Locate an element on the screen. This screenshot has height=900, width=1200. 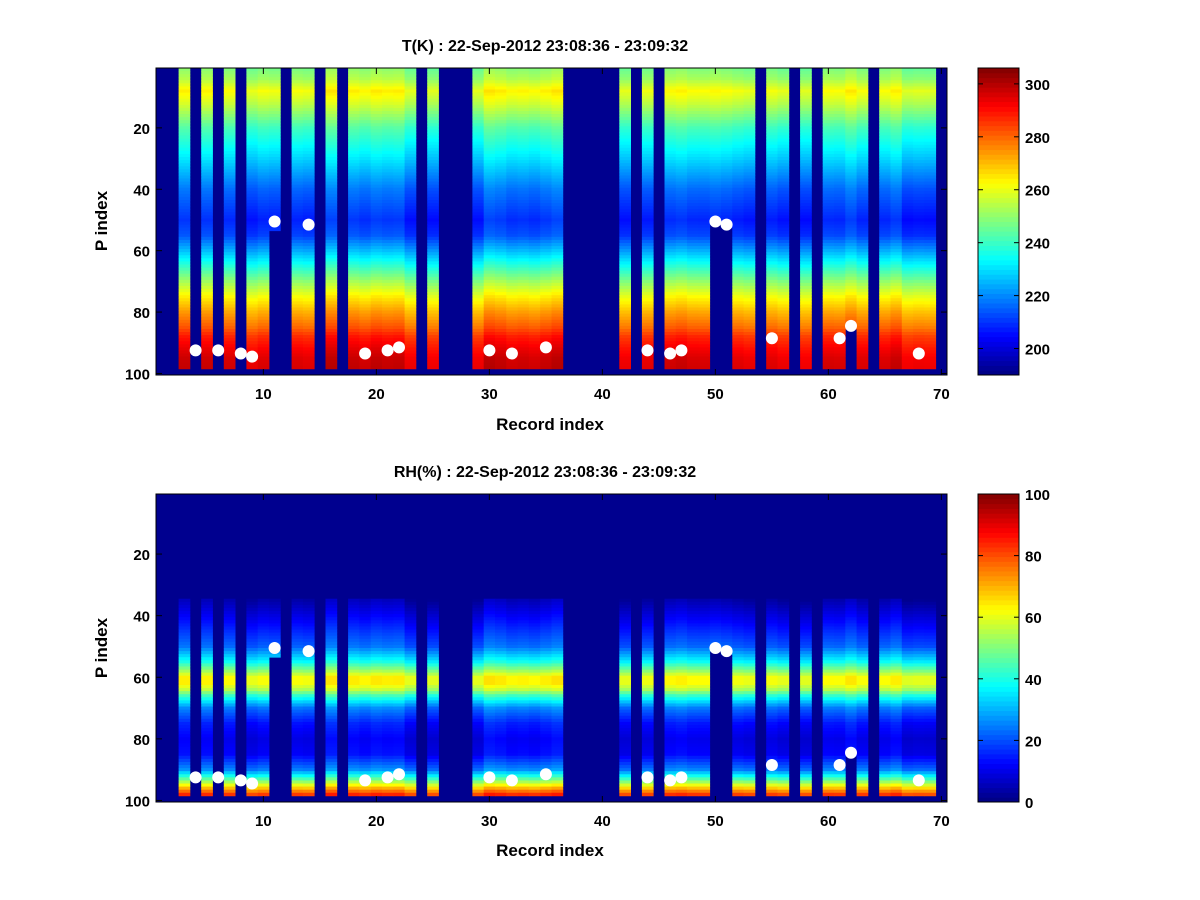
colorbar-segment is located at coordinates (998, 306).